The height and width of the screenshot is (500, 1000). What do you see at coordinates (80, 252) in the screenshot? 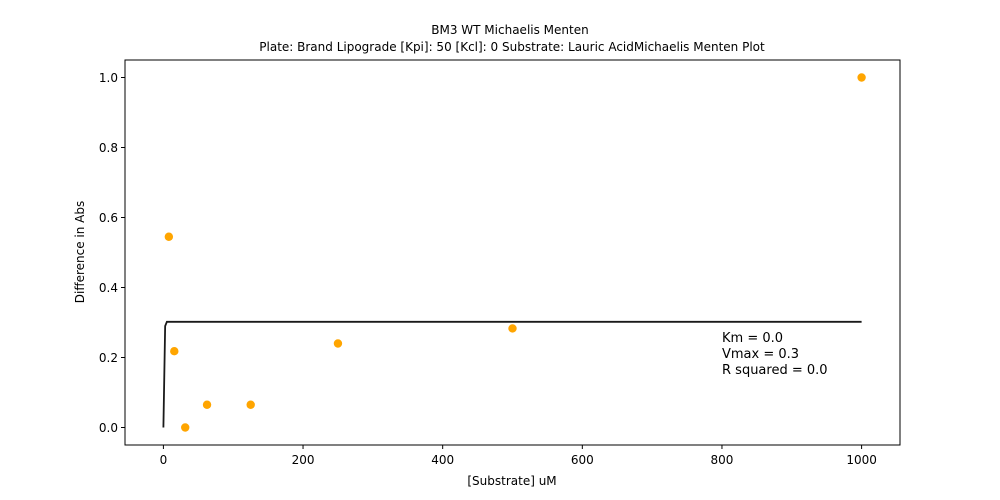
I see `y-axis-label: Difference in Abs` at bounding box center [80, 252].